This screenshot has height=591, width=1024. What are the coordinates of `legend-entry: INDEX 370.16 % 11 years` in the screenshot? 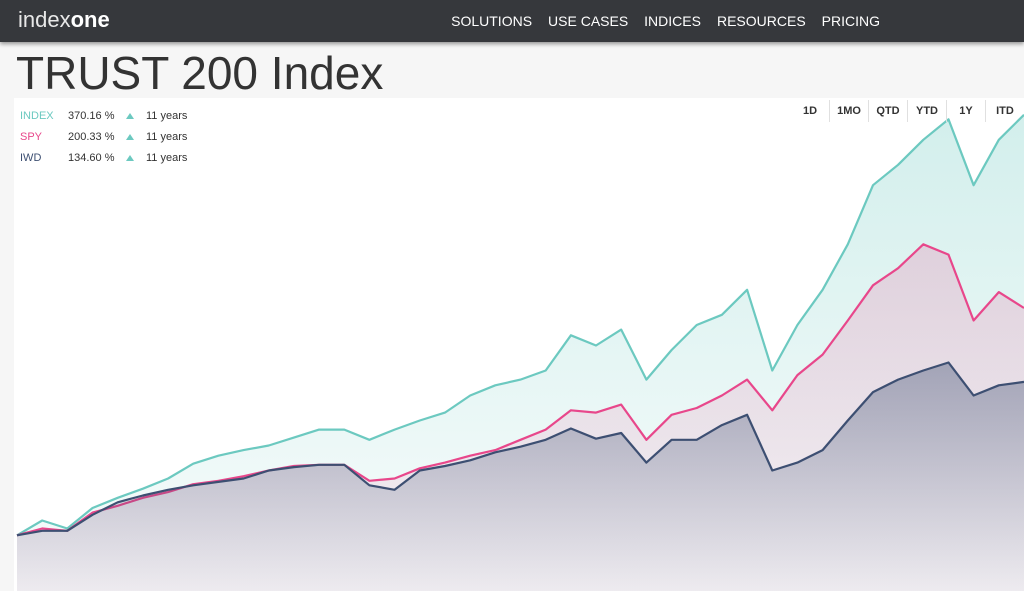 It's located at (103, 115).